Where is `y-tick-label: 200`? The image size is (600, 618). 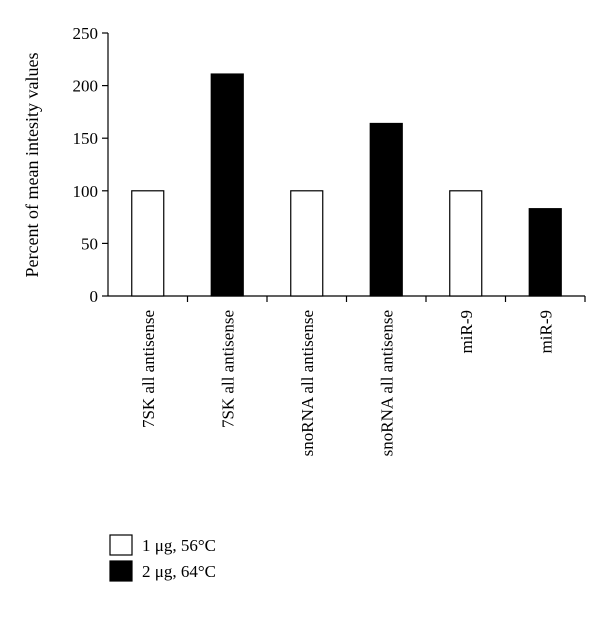
y-tick-label: 200 is located at coordinates (86, 86).